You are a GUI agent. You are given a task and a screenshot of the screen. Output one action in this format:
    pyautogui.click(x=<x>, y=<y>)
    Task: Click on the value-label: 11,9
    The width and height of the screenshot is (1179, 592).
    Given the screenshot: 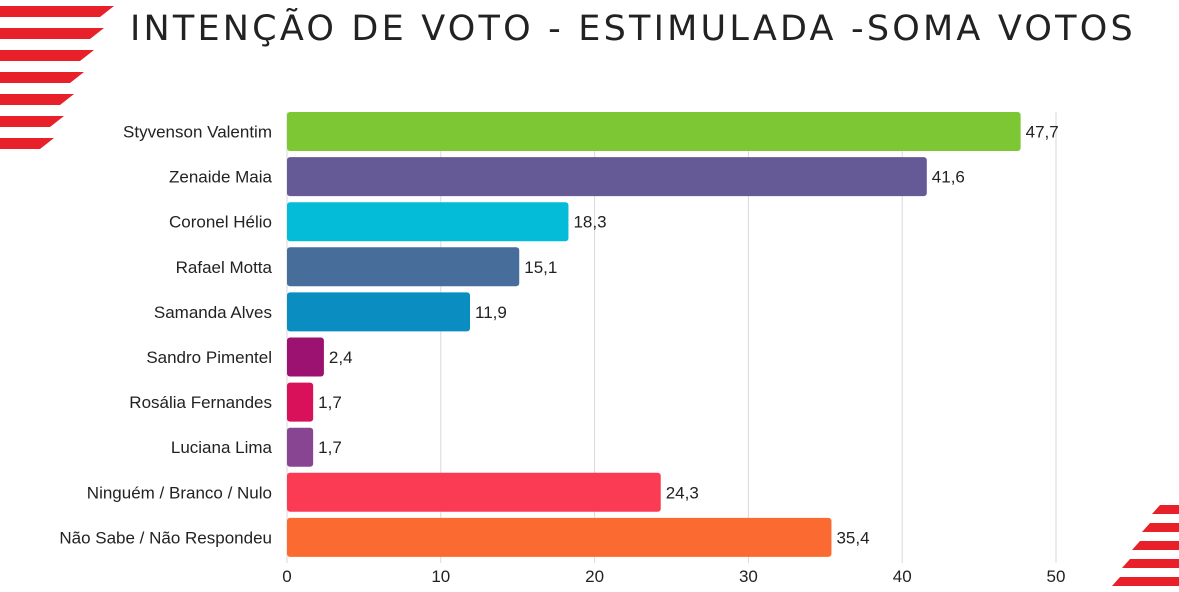 What is the action you would take?
    pyautogui.click(x=491, y=312)
    